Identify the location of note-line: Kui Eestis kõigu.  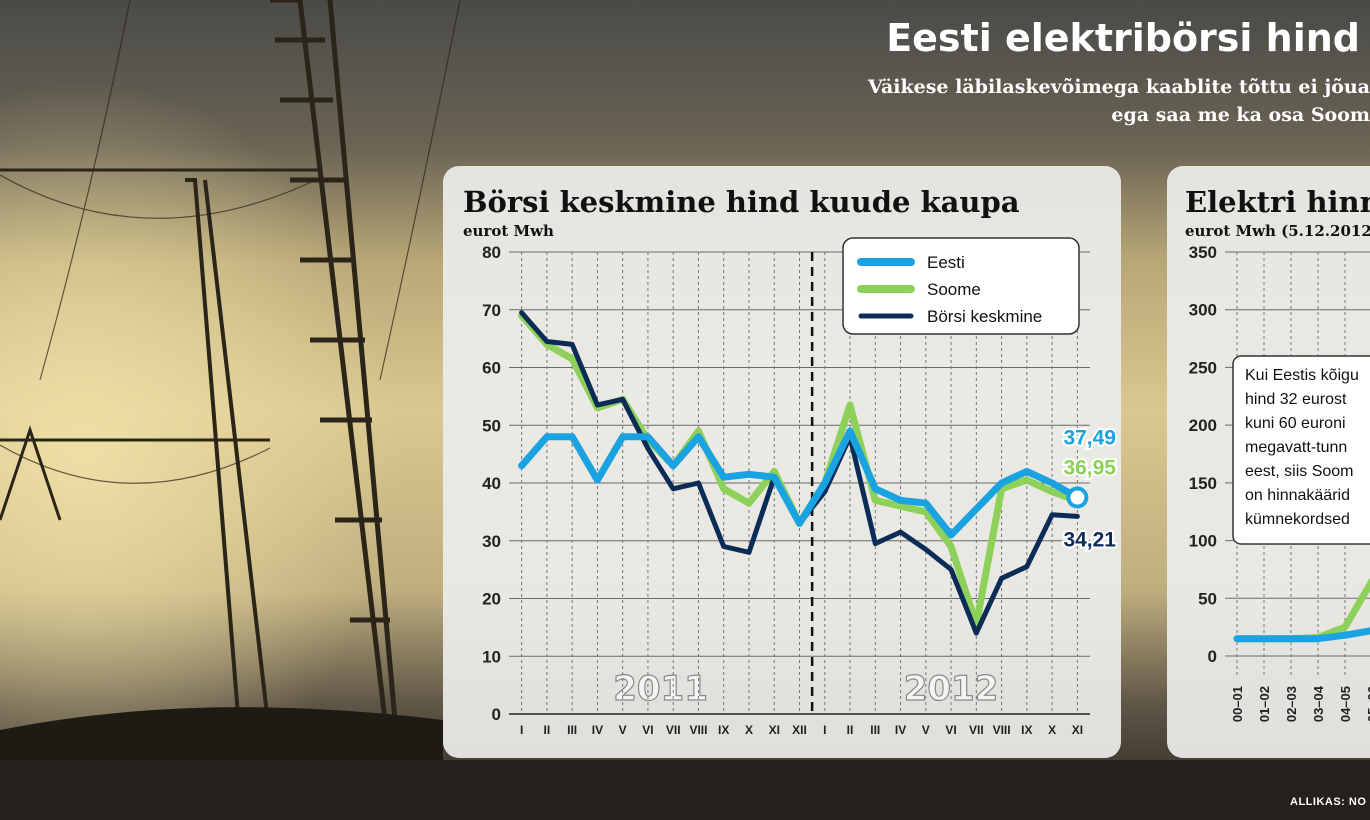
(1302, 375).